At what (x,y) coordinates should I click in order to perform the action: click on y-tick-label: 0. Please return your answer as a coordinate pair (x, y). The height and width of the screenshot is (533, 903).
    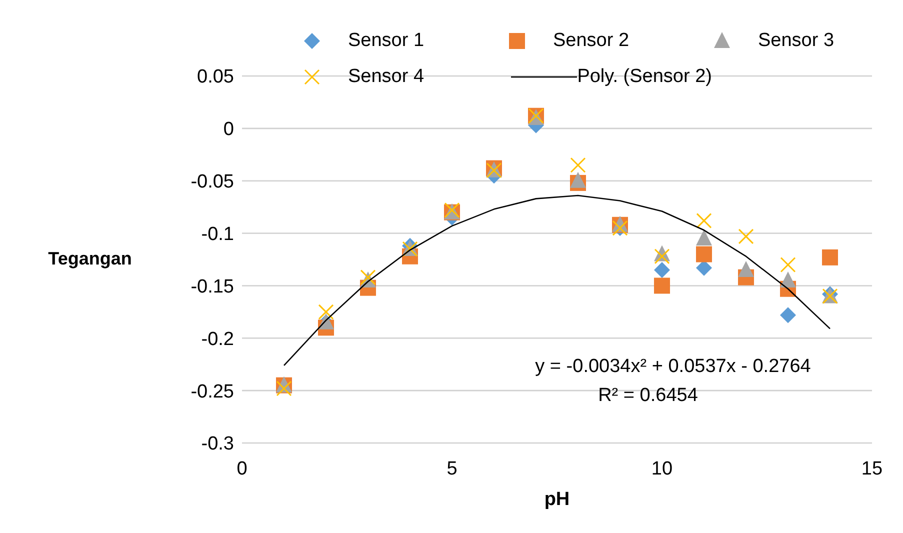
    Looking at the image, I should click on (228, 129).